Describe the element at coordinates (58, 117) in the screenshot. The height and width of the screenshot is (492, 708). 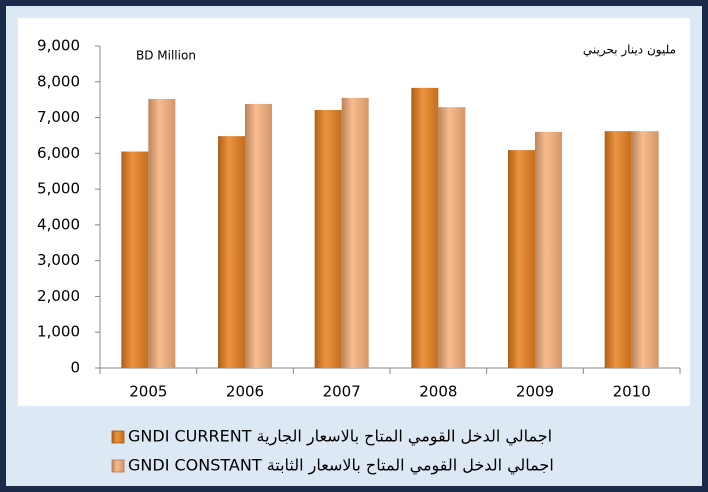
I see `y-tick-label: 7,000` at that location.